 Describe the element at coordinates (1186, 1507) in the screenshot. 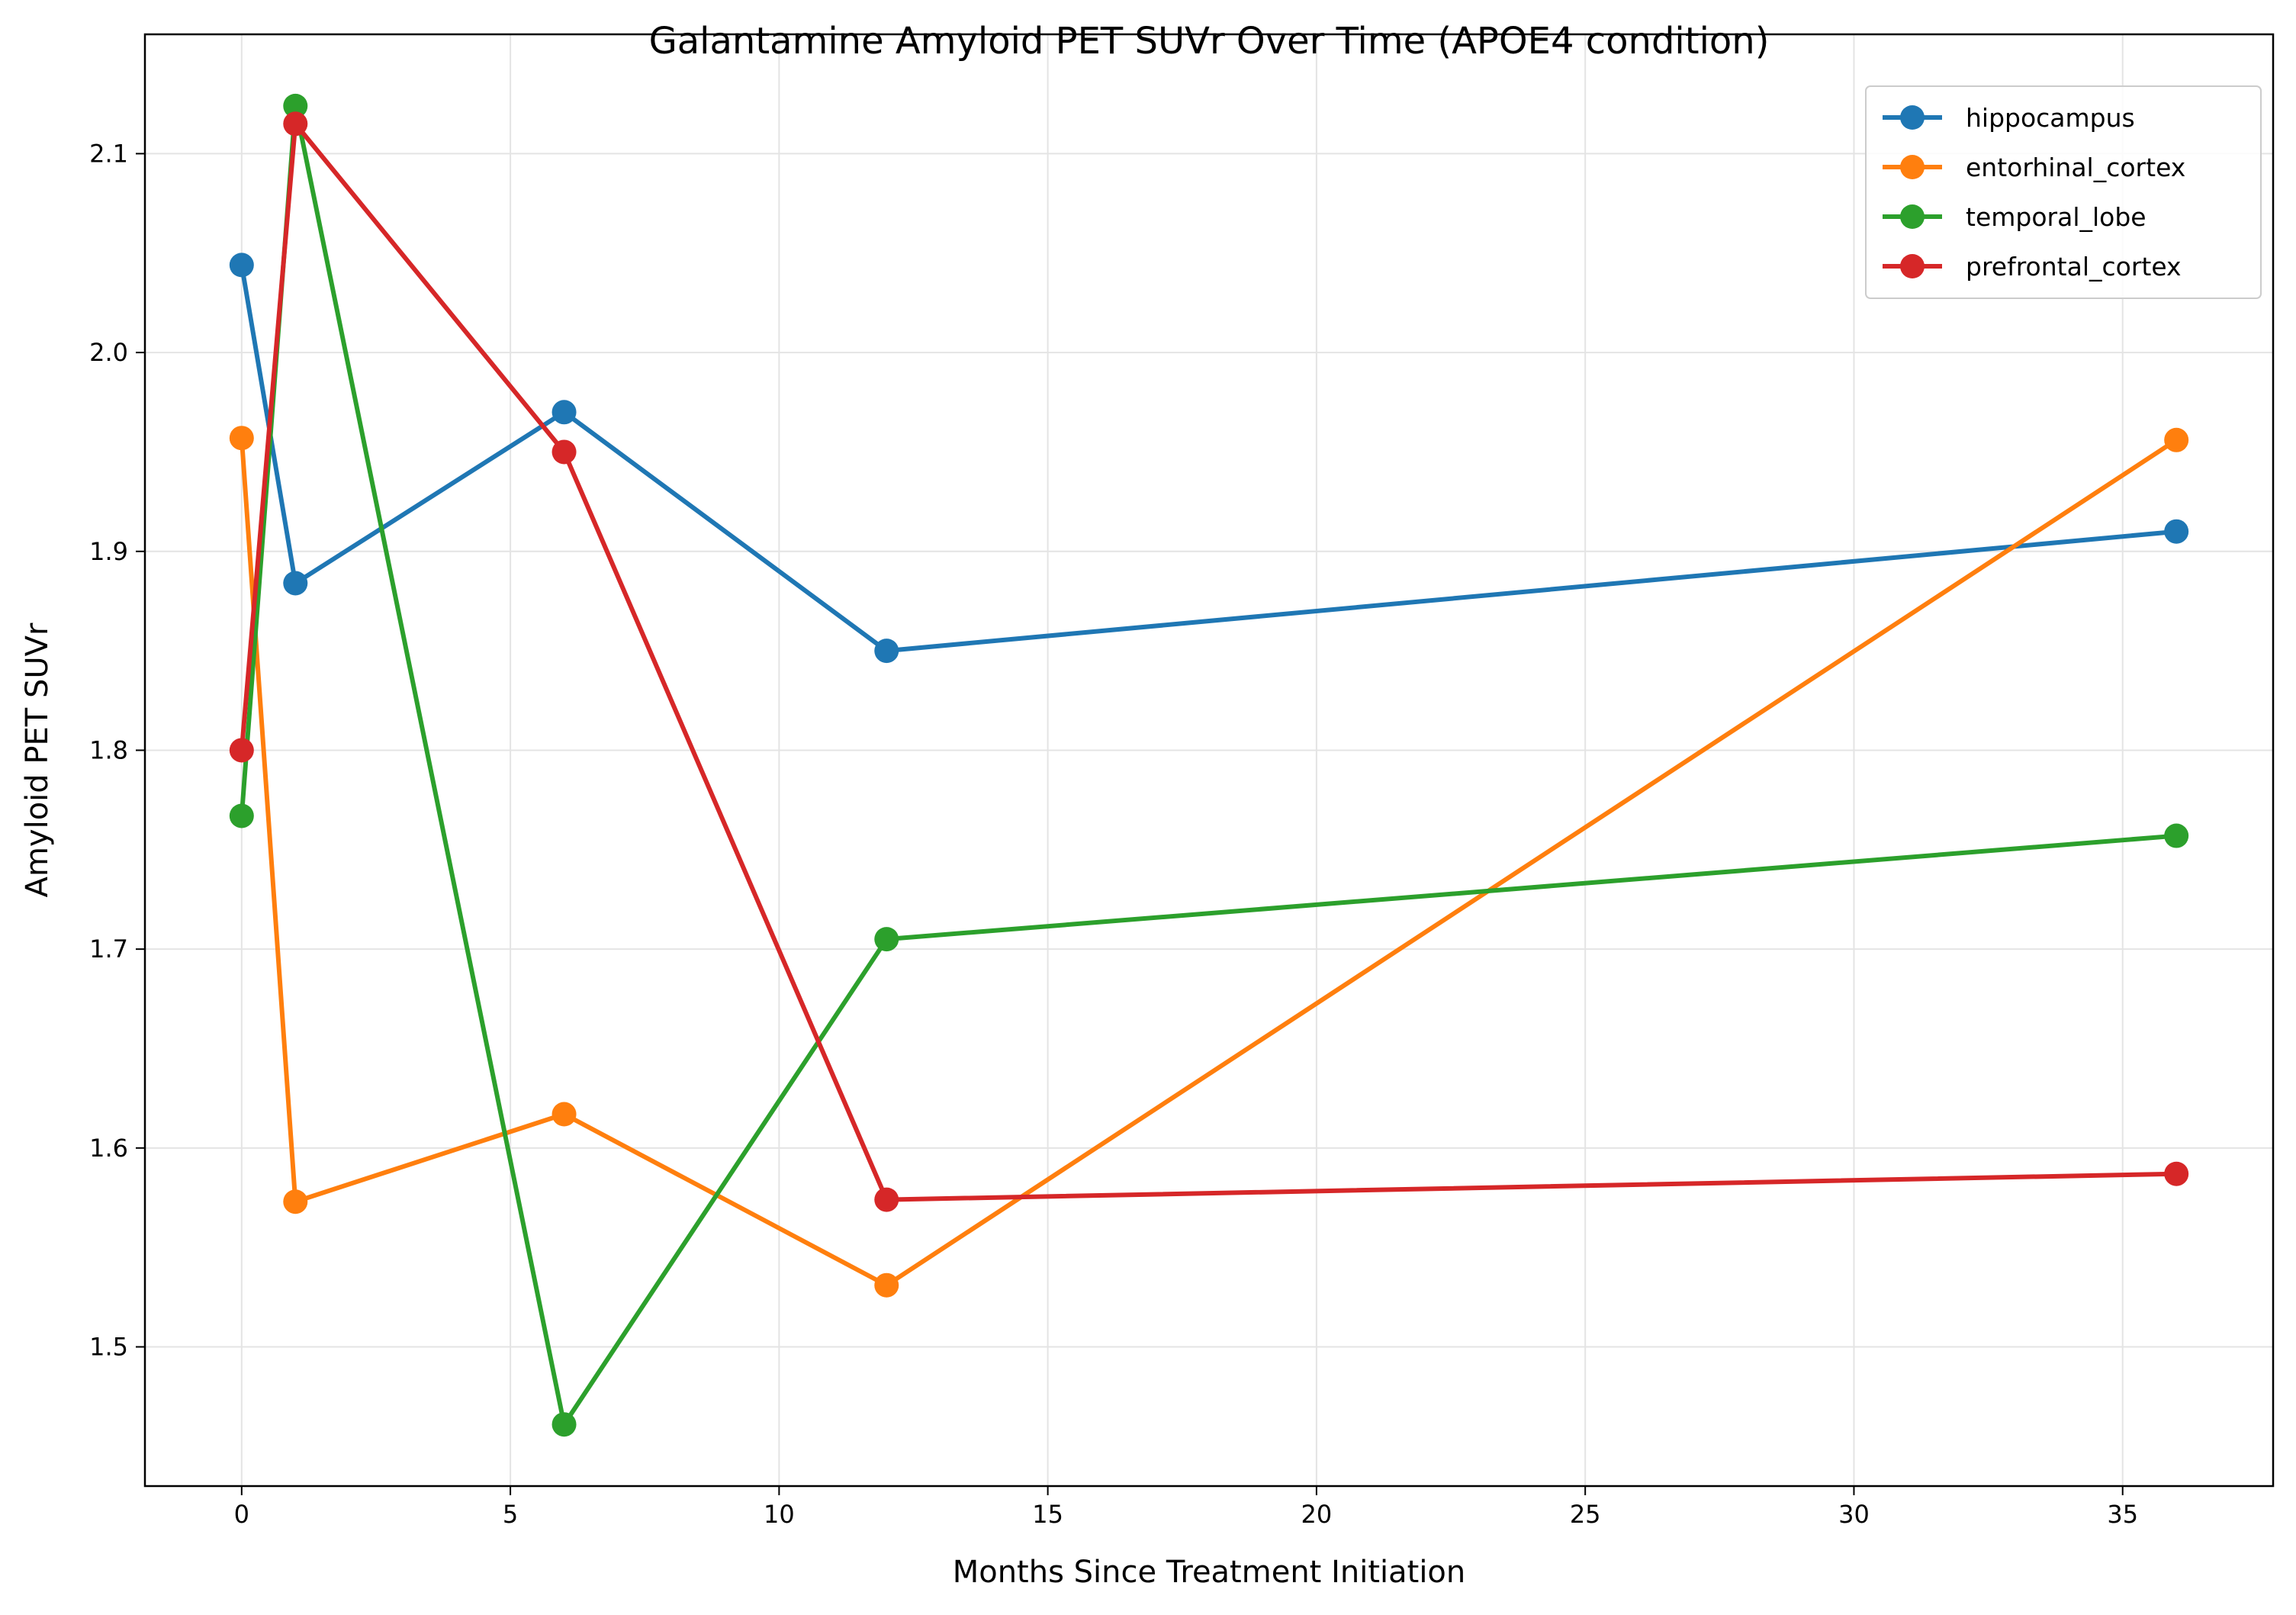

I see `x-axis-ticks: 0 5 10 15 20 25 30 35` at that location.